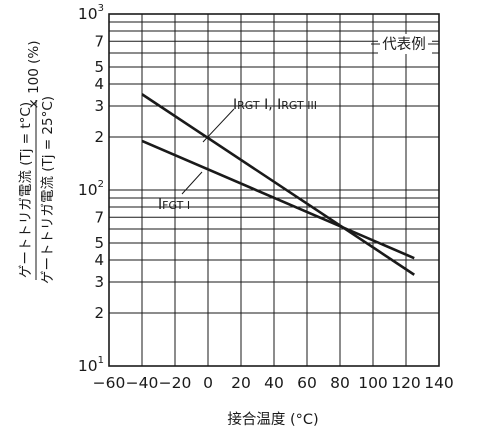 This screenshot has width=486, height=439. I want to click on y-tick-label: 10³, so click(91, 13).